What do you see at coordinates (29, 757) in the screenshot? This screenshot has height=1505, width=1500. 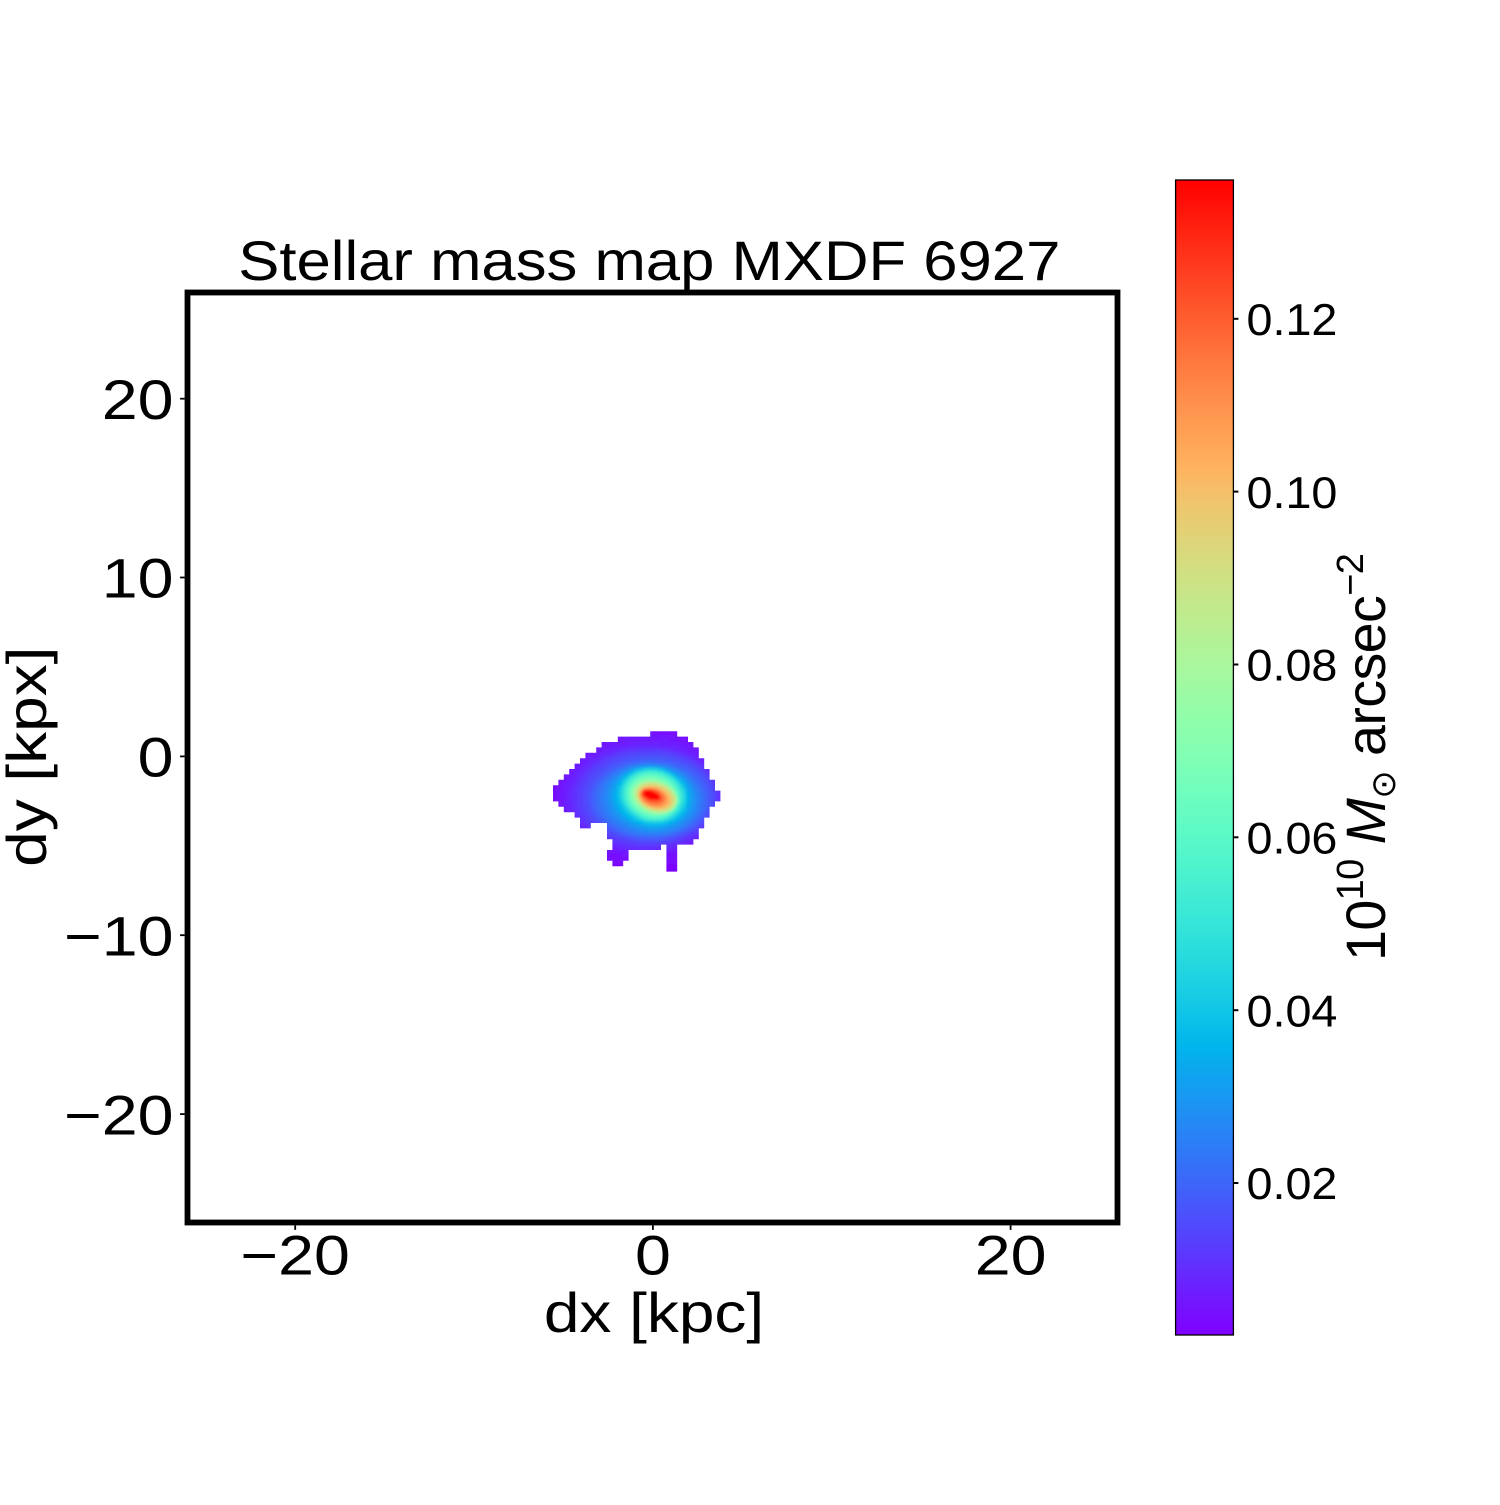 I see `svg-text: dy [kpx]` at bounding box center [29, 757].